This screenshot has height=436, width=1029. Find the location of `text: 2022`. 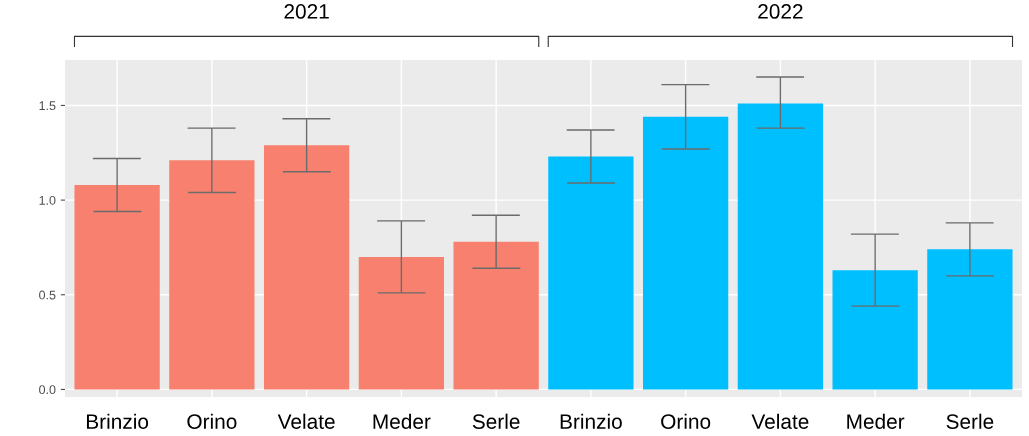

text: 2022 is located at coordinates (780, 11).